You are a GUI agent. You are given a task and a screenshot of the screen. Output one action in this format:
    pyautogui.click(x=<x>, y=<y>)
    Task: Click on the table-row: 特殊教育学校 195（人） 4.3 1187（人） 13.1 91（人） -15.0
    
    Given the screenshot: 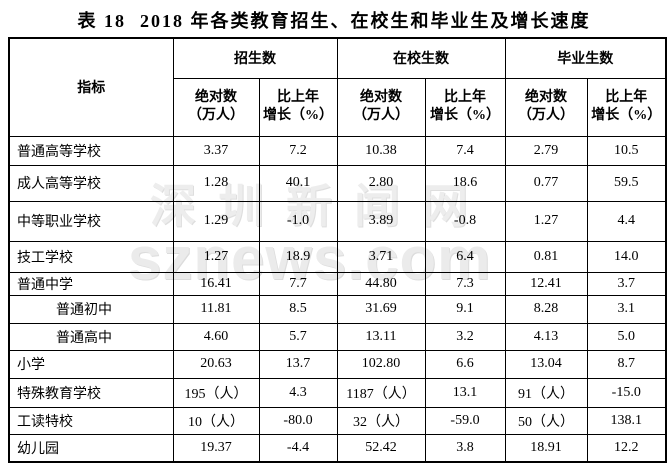 What is the action you would take?
    pyautogui.click(x=337, y=392)
    